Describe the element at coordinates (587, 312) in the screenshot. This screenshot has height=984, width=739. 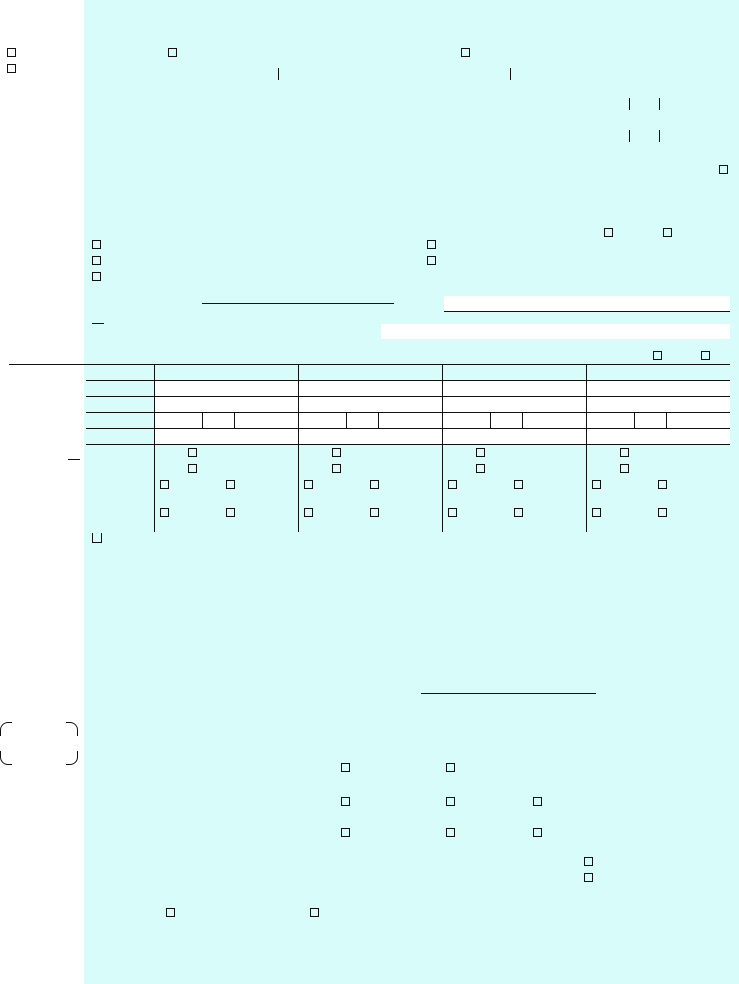
I see `field-underline` at that location.